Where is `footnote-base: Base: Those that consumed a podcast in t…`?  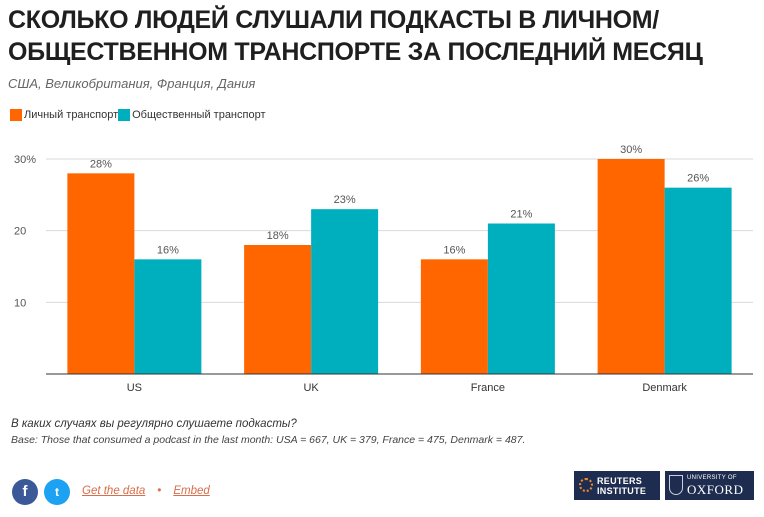 footnote-base: Base: Those that consumed a podcast in t… is located at coordinates (268, 440).